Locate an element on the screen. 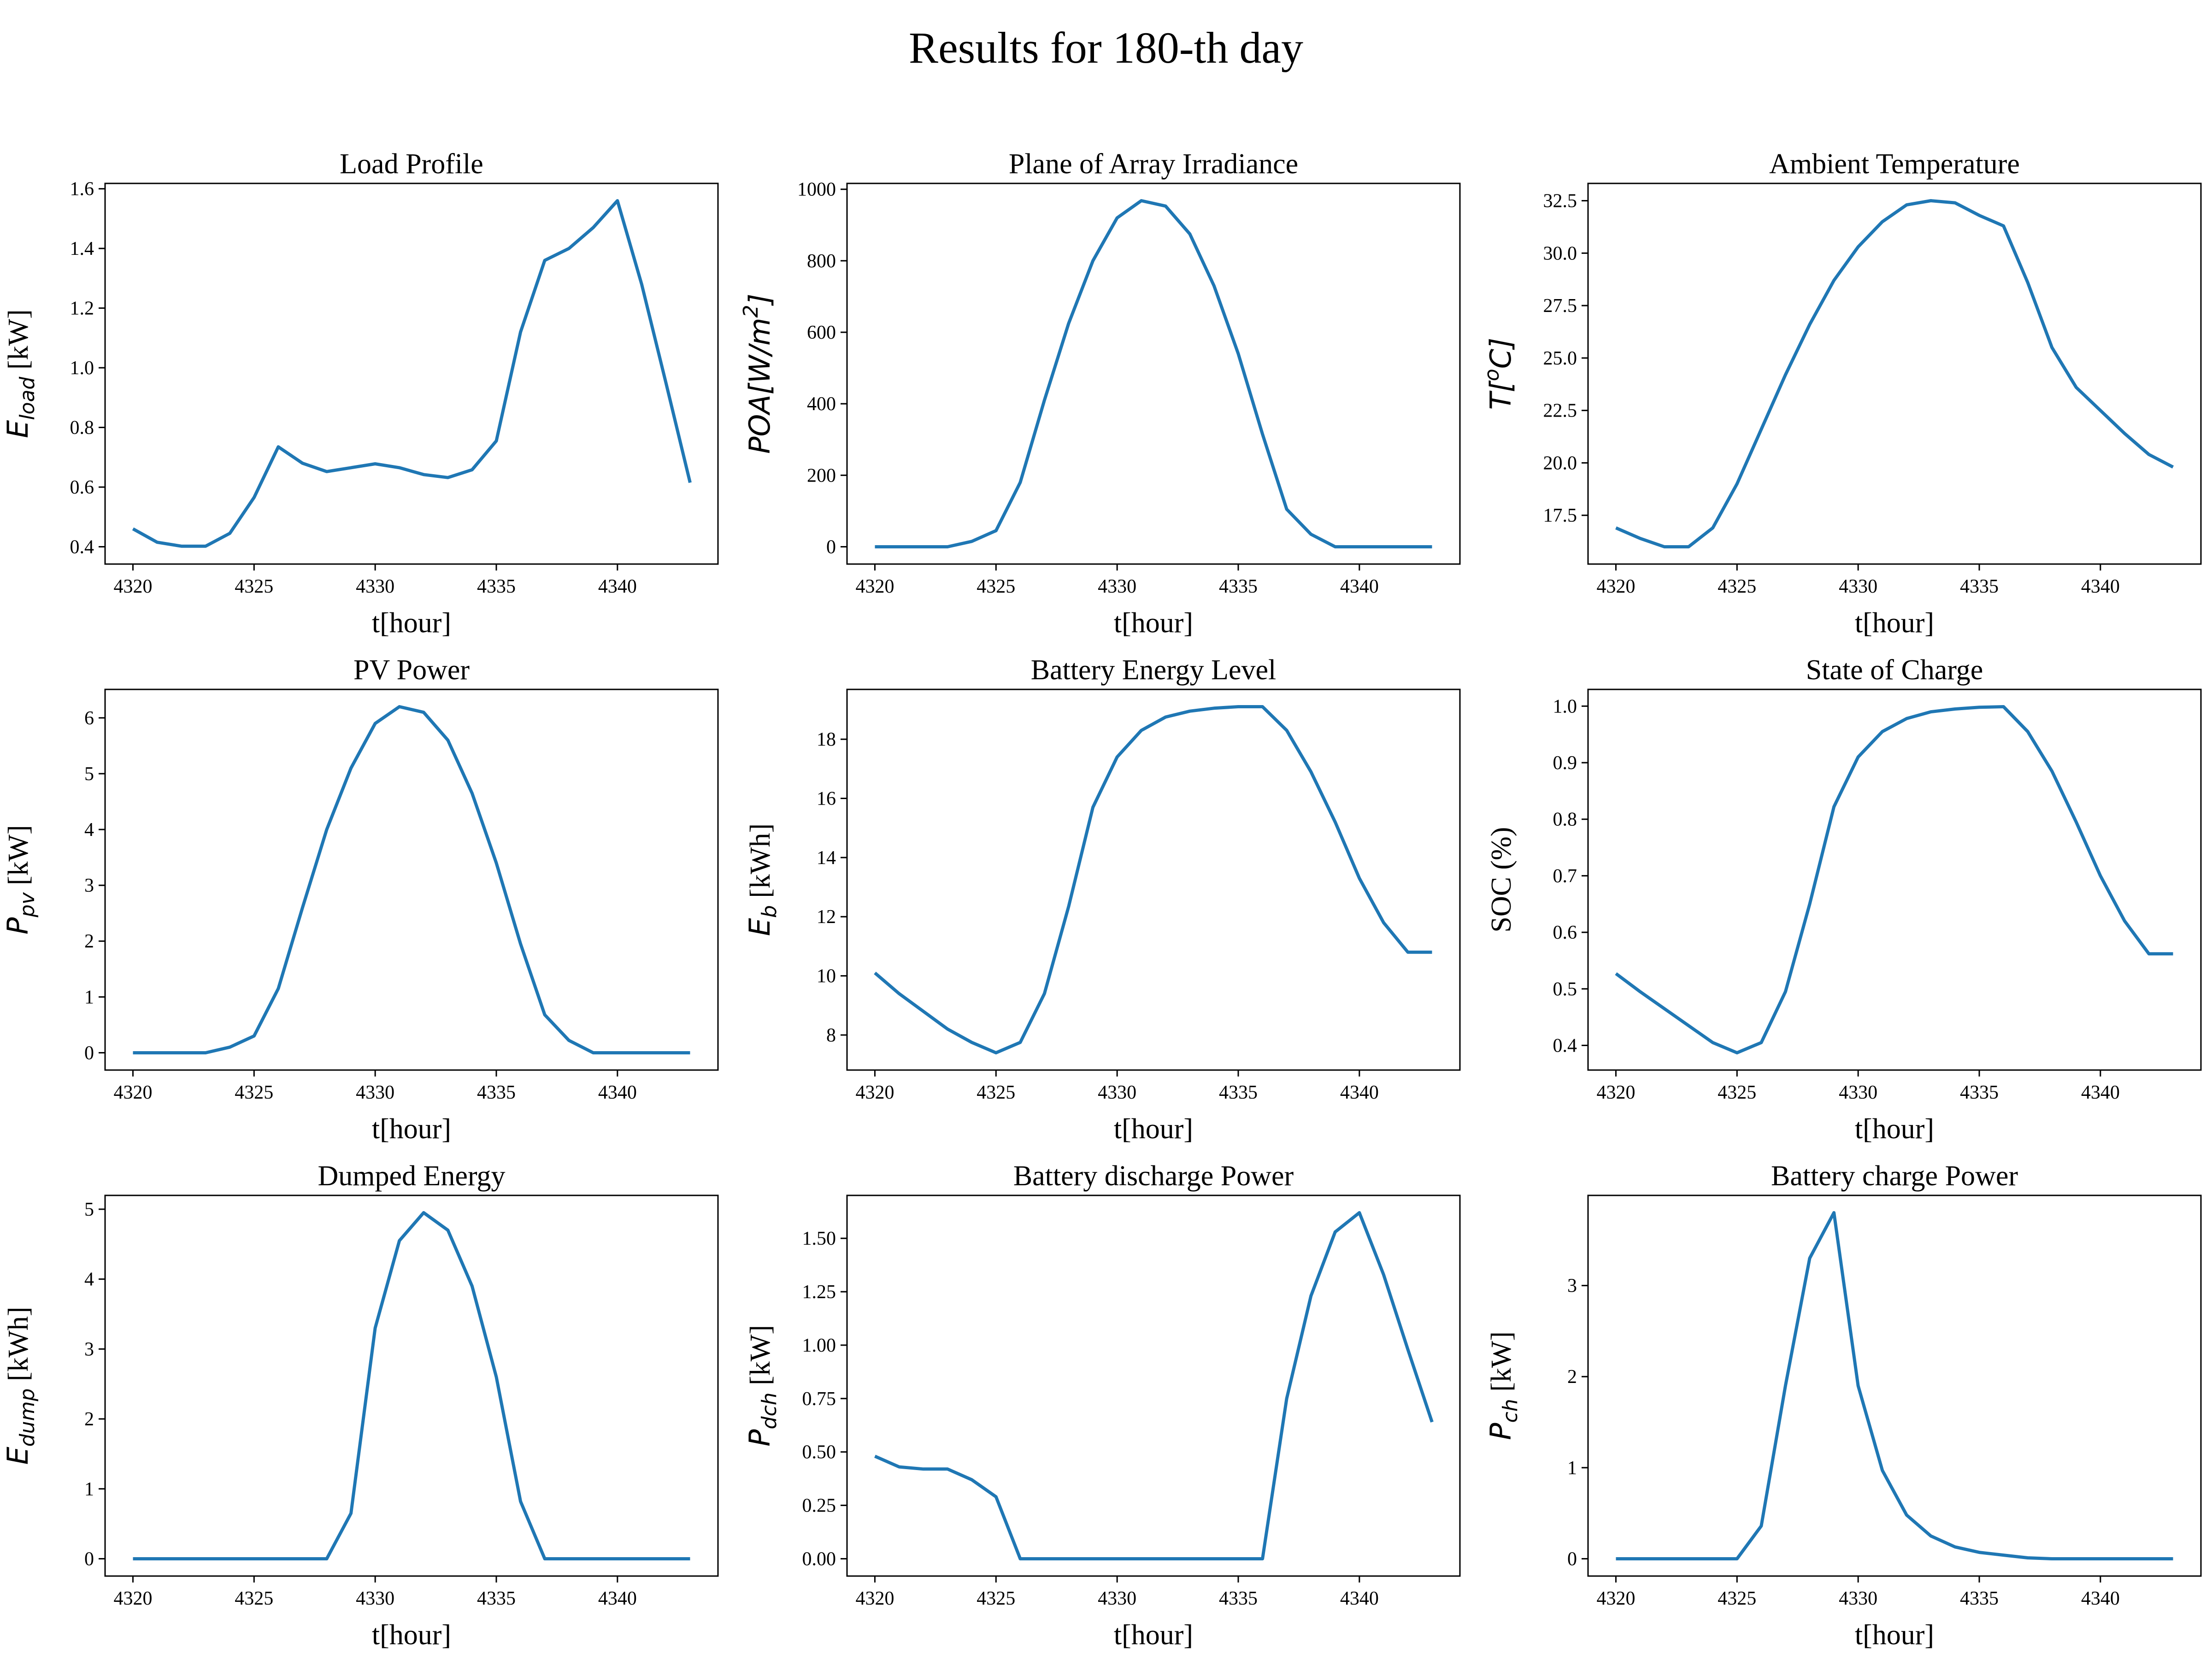 This screenshot has height=1659, width=2212. y-tick-label: 600 is located at coordinates (821, 332).